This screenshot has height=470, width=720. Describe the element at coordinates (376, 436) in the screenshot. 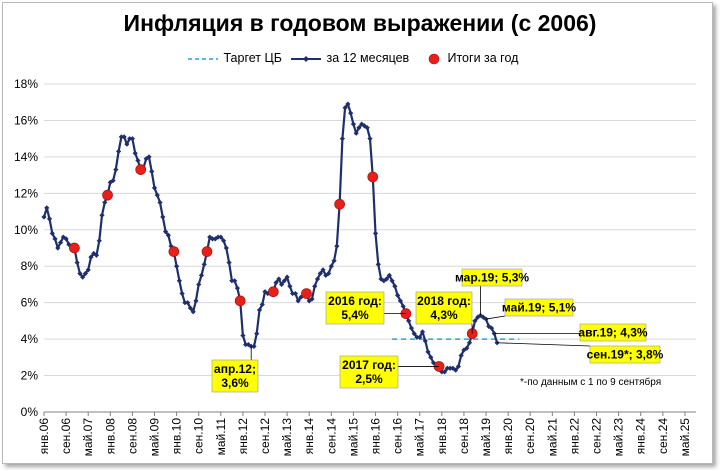

I see `x-tick-label: янв.16` at that location.